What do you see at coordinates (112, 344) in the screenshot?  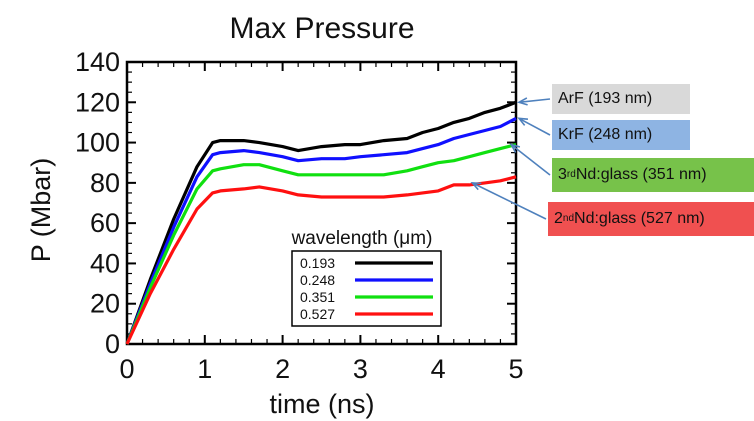 I see `y-tick-label: 0` at bounding box center [112, 344].